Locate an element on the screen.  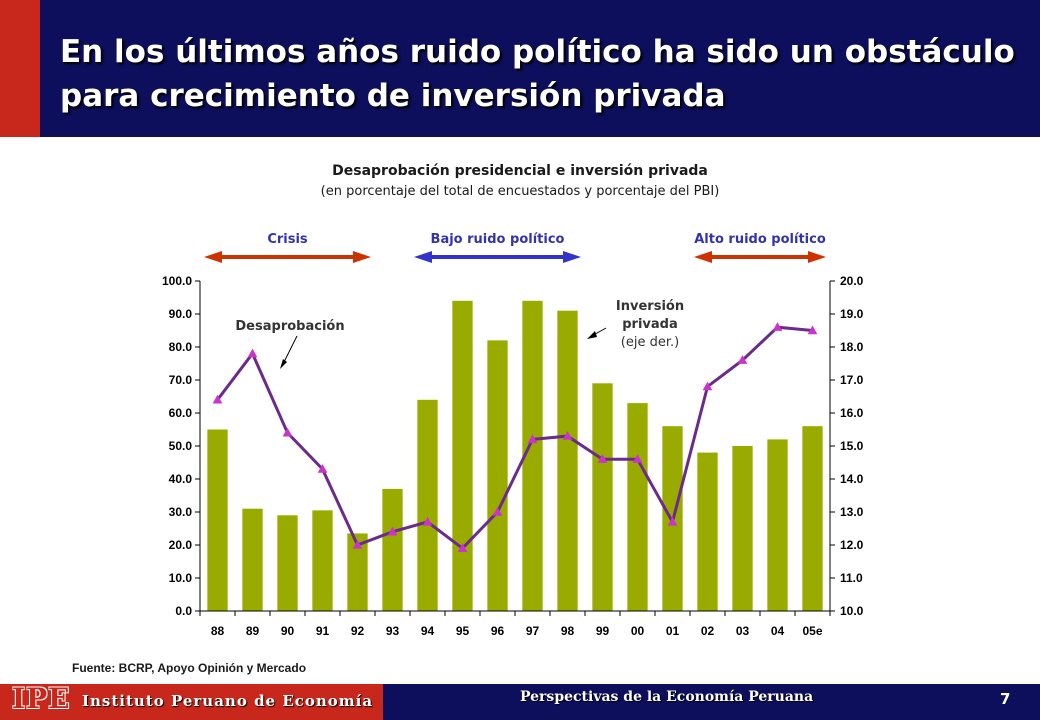
x-tick-label: 98 is located at coordinates (568, 631).